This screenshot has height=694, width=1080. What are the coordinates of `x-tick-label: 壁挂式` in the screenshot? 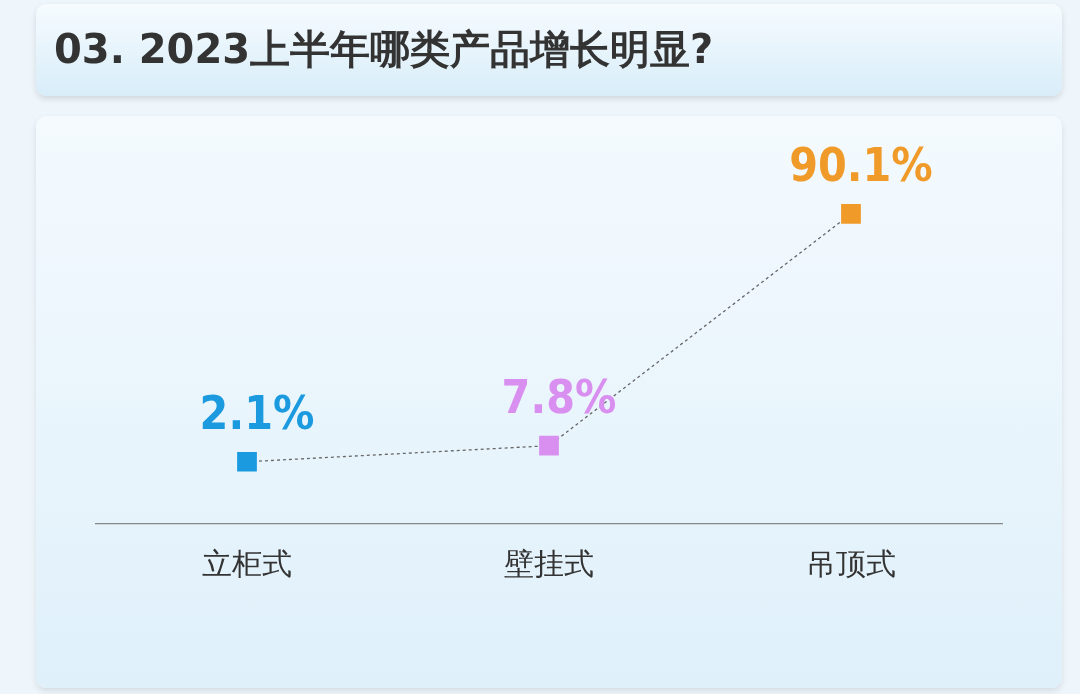 It's located at (549, 564).